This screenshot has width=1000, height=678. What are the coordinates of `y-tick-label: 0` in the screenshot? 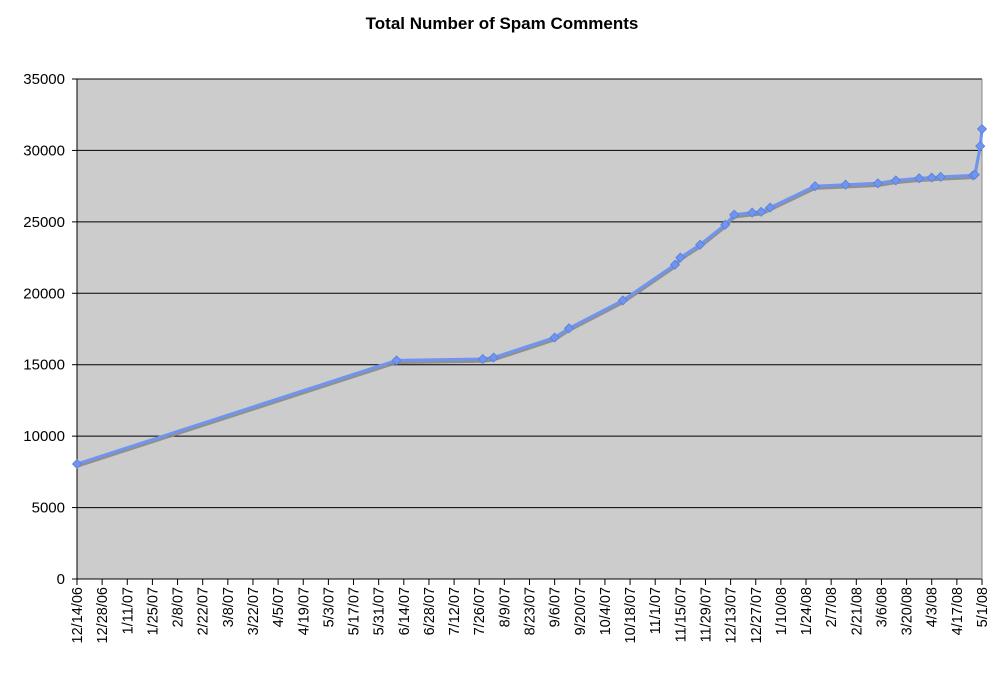 It's located at (61, 579).